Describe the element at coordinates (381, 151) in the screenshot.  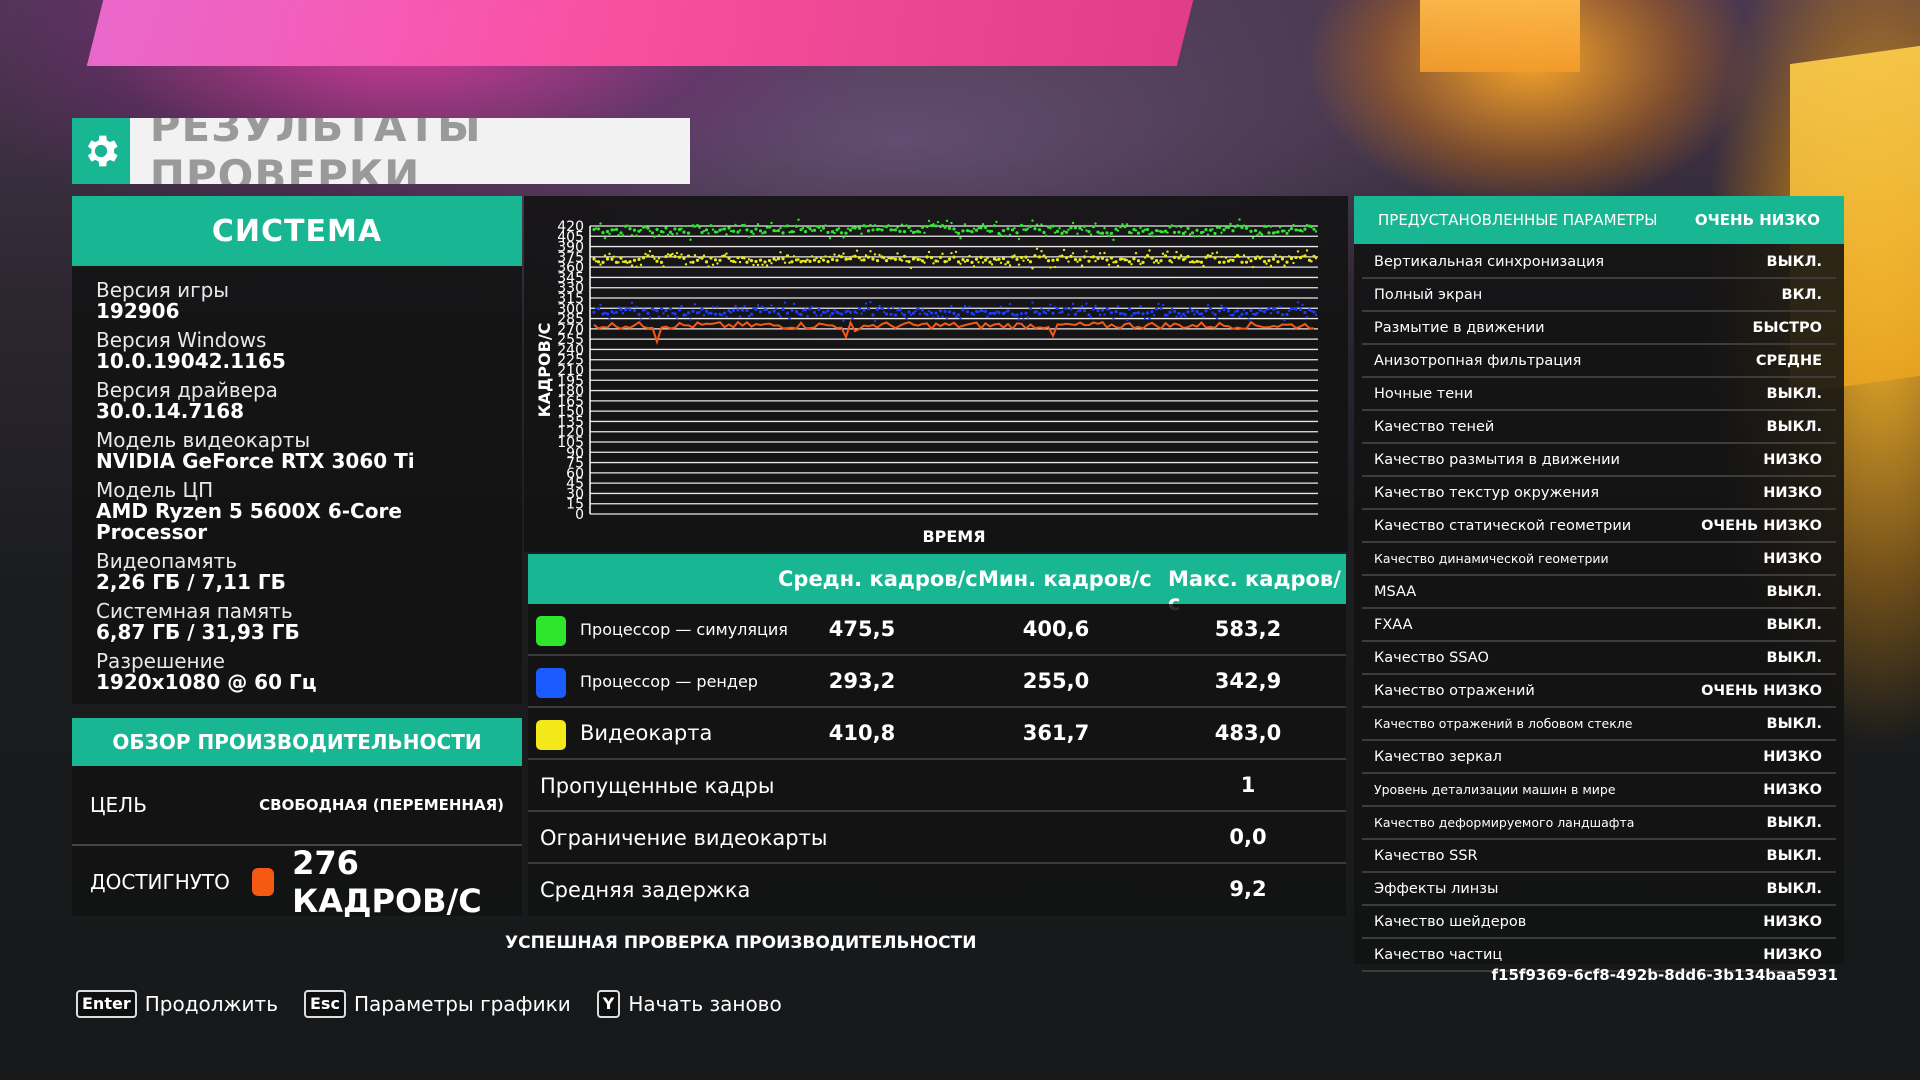
I see `page-header: РЕЗУЛЬТАТЫ ПРОВЕРКИ` at that location.